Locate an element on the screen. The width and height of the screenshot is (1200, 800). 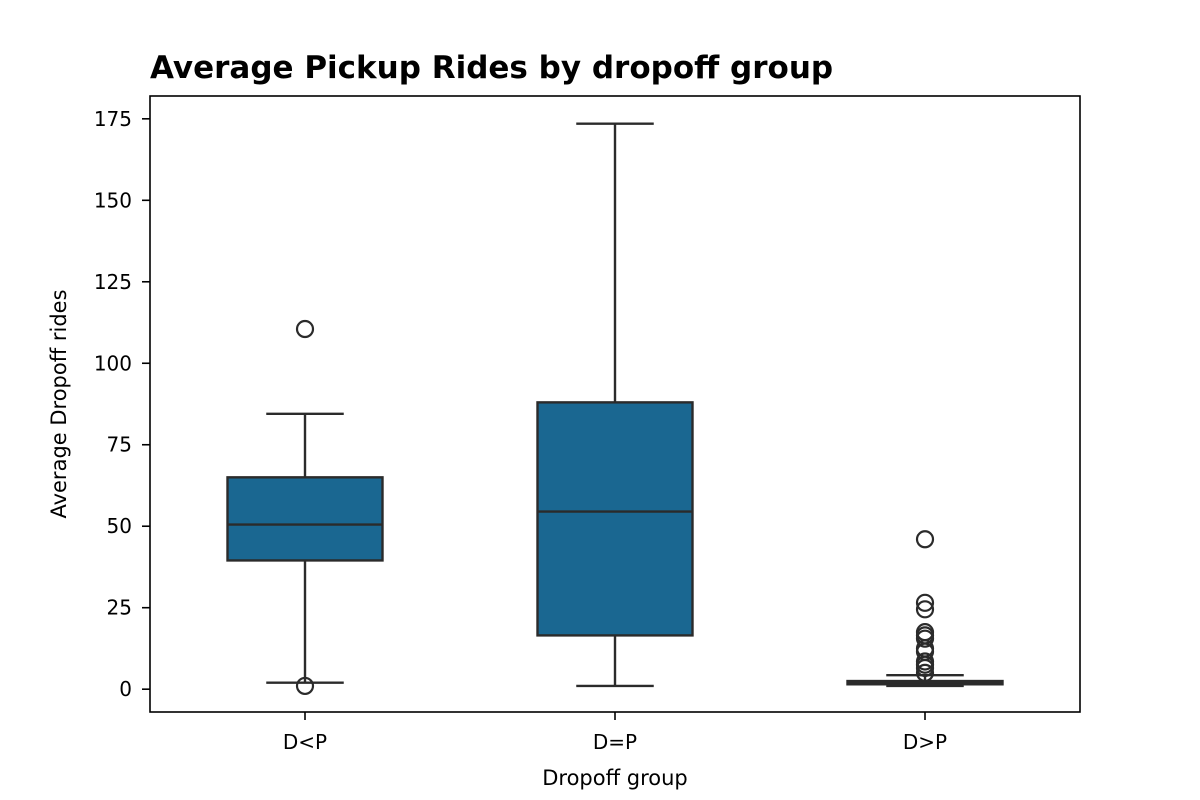
x-tick-label: D>P is located at coordinates (925, 742).